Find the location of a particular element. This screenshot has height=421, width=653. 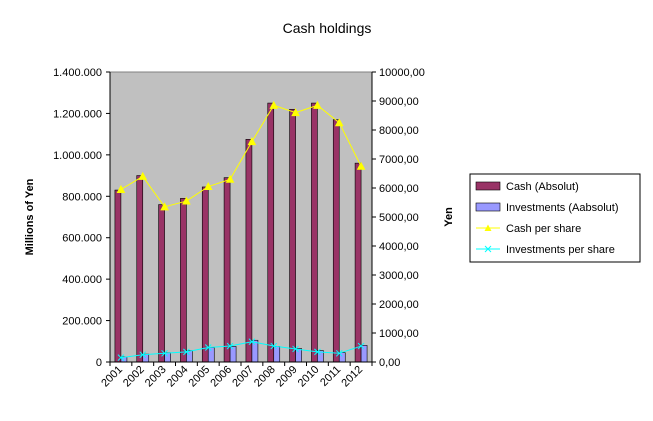

bar-investments-2012 is located at coordinates (364, 354).